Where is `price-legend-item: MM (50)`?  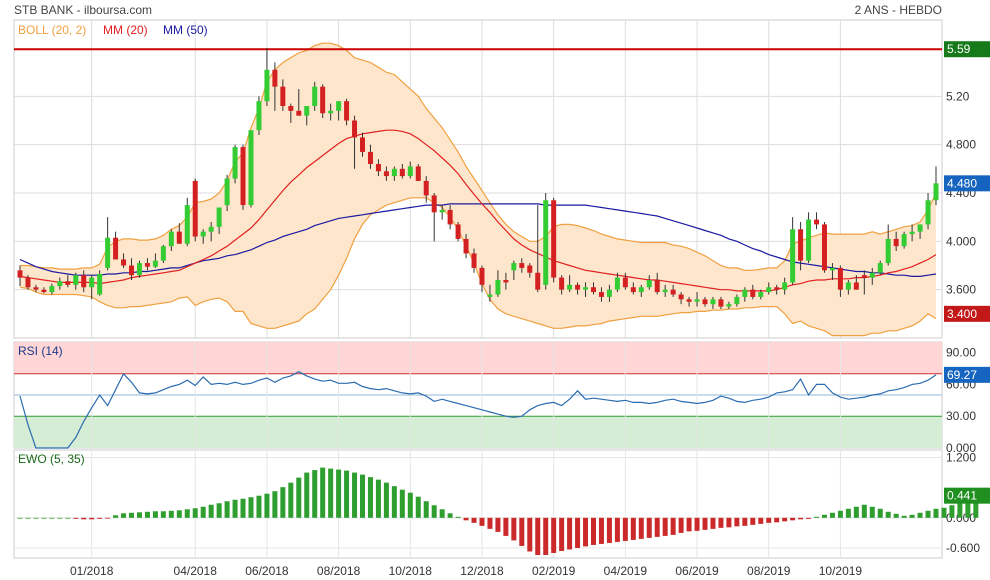
price-legend-item: MM (50) is located at coordinates (185, 30).